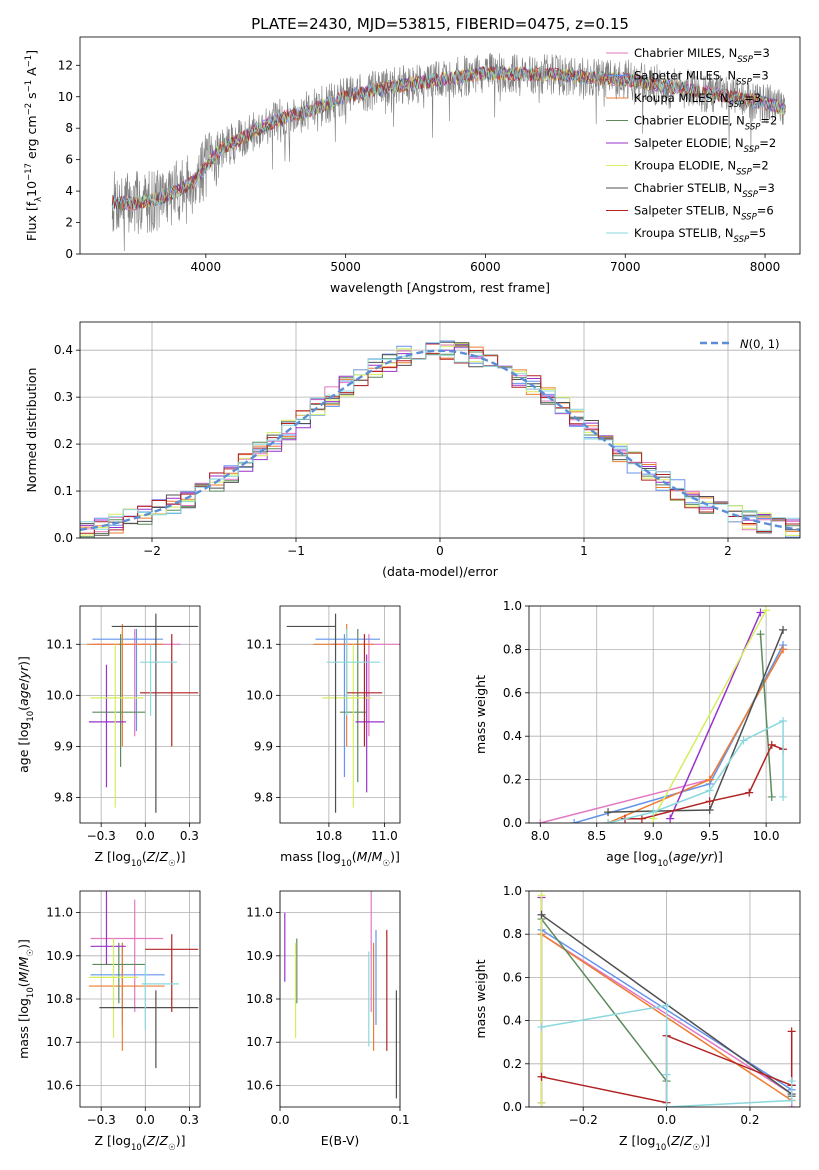 This screenshot has width=819, height=1170. Describe the element at coordinates (69, 191) in the screenshot. I see `y-tick-label: 4` at that location.